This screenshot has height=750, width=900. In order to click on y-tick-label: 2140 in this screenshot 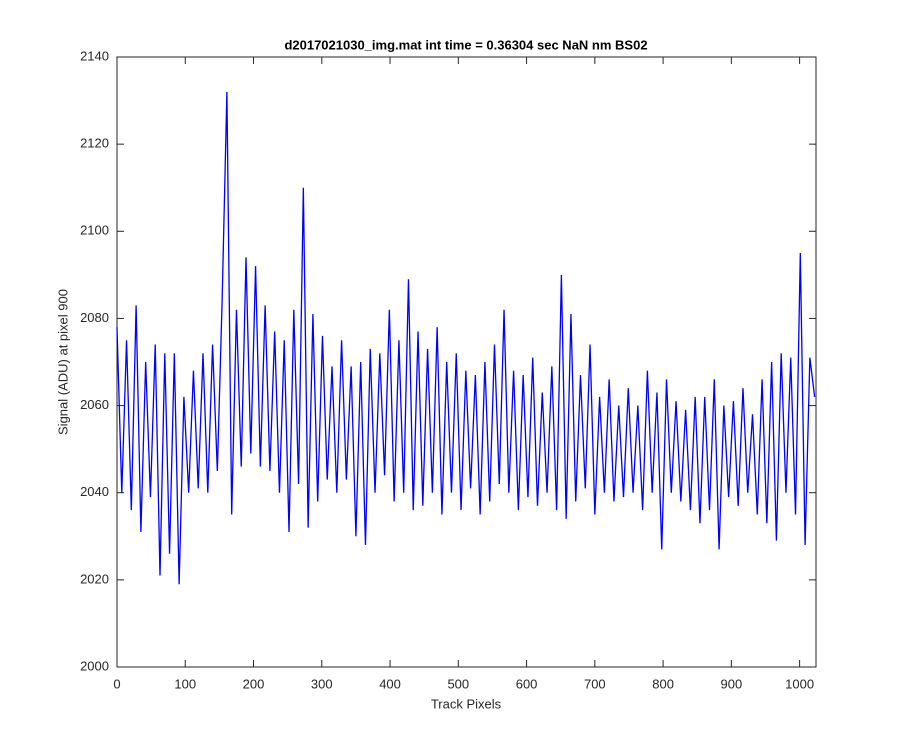, I will do `click(94, 55)`.